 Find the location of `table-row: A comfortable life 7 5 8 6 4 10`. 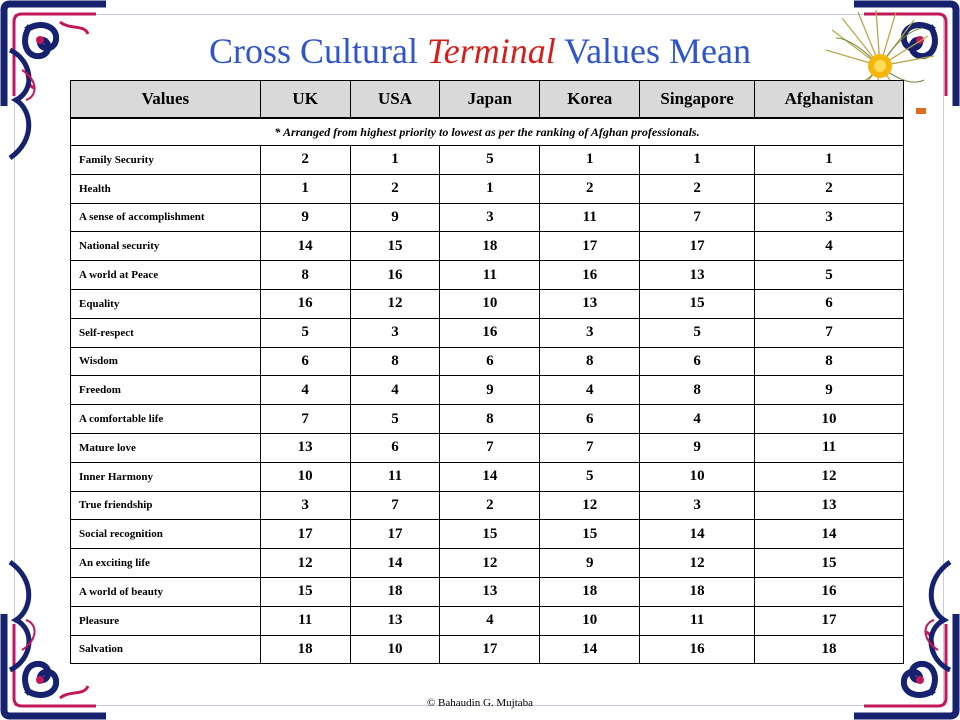

table-row: A comfortable life 7 5 8 6 4 10 is located at coordinates (487, 419).